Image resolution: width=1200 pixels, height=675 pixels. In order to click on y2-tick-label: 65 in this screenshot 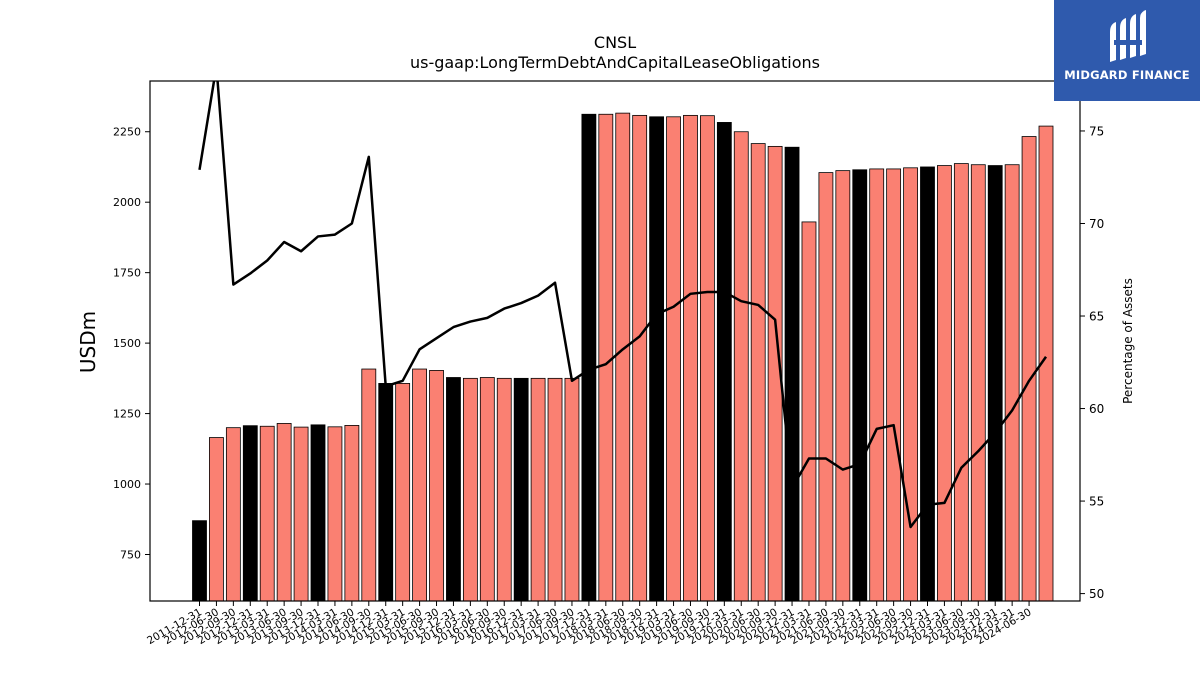, I will do `click(1096, 317)`.